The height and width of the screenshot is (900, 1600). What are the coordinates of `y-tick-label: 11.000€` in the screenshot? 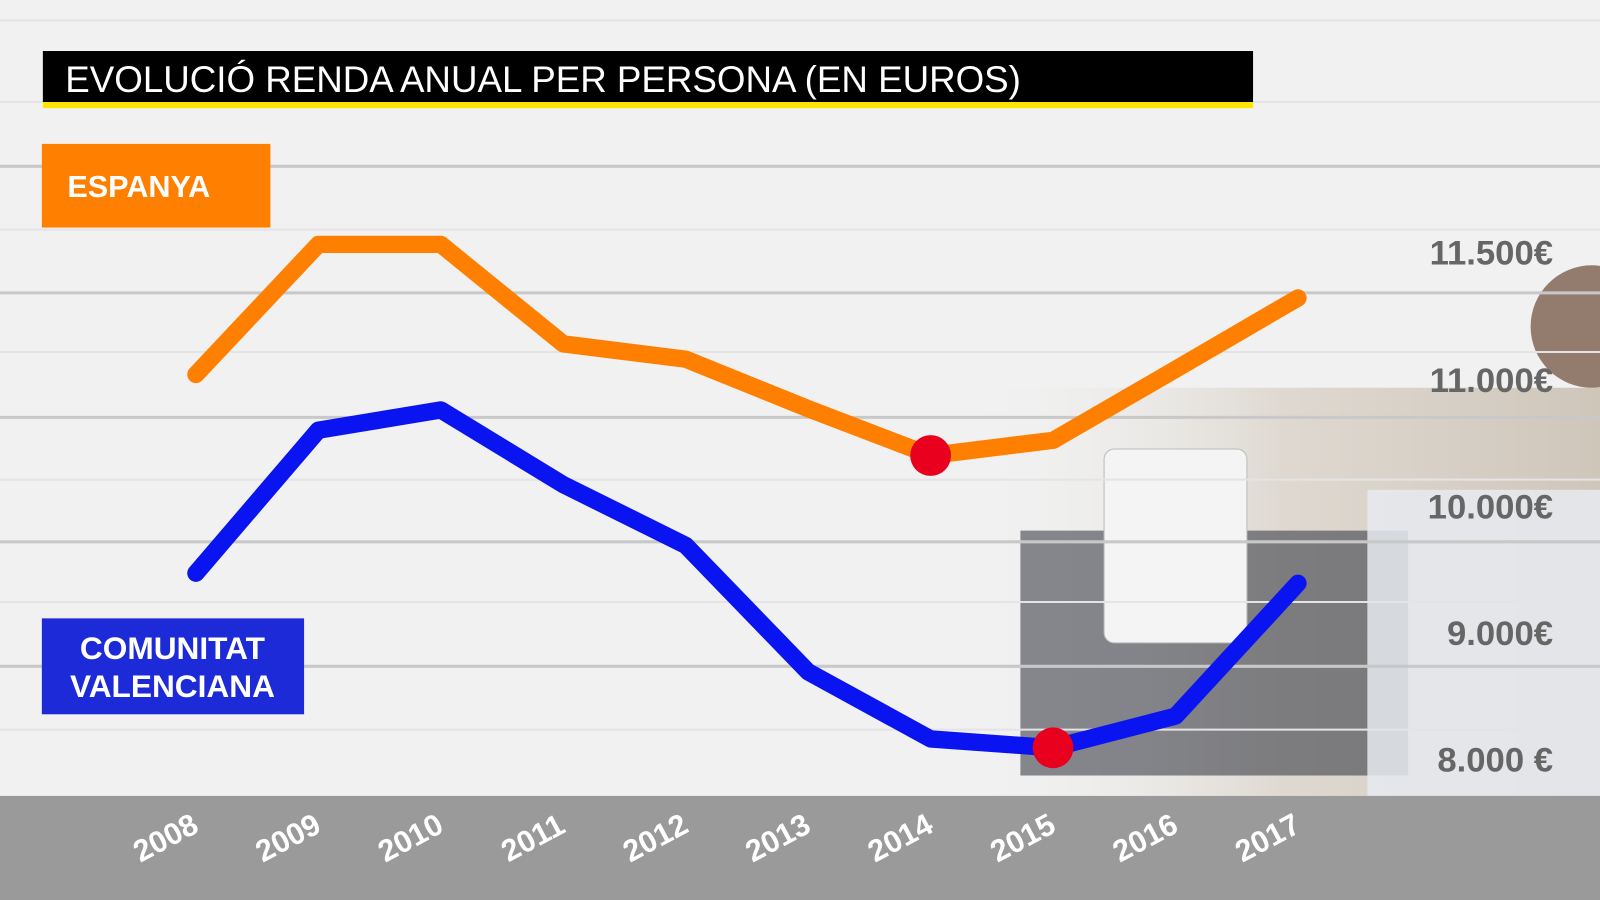 It's located at (1491, 381).